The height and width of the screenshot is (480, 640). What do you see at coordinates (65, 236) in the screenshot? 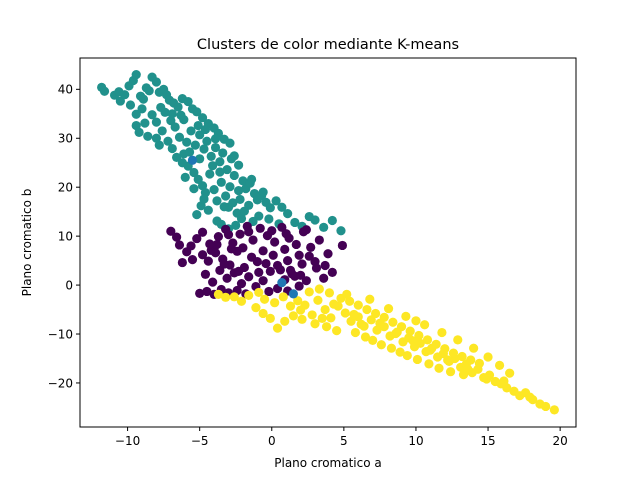
I see `y-tick-label: 10` at bounding box center [65, 236].